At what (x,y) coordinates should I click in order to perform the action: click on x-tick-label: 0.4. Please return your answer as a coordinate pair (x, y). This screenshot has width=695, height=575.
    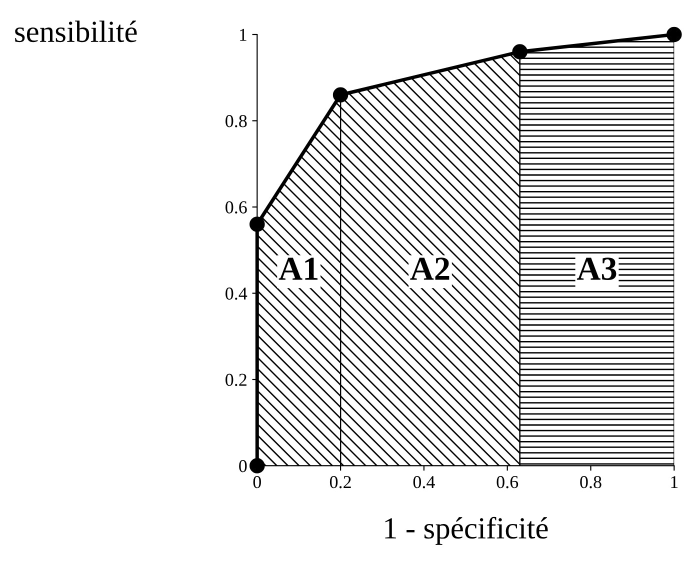
    Looking at the image, I should click on (424, 482).